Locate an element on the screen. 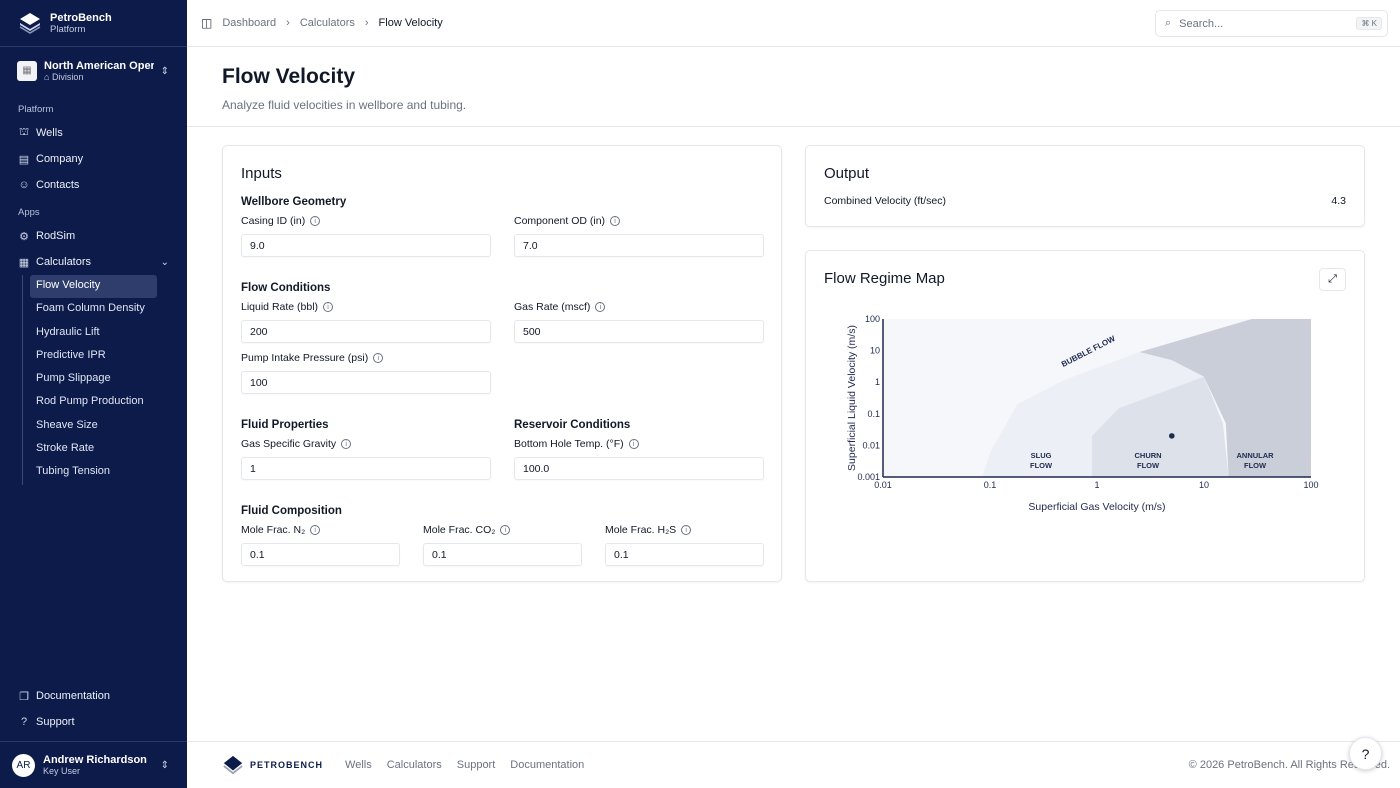  page-title: Flow Velocity is located at coordinates (289, 76).